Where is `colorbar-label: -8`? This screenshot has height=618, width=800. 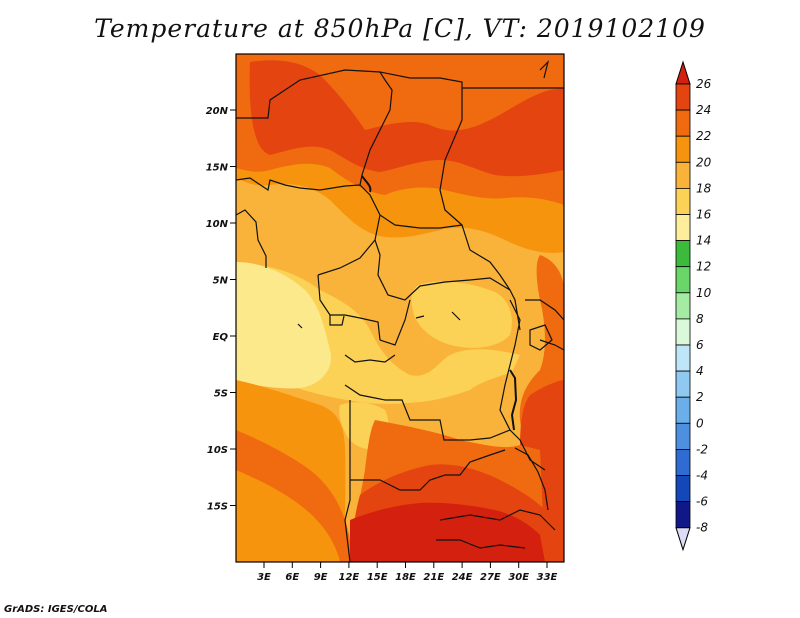
colorbar-label: -8 is located at coordinates (702, 528).